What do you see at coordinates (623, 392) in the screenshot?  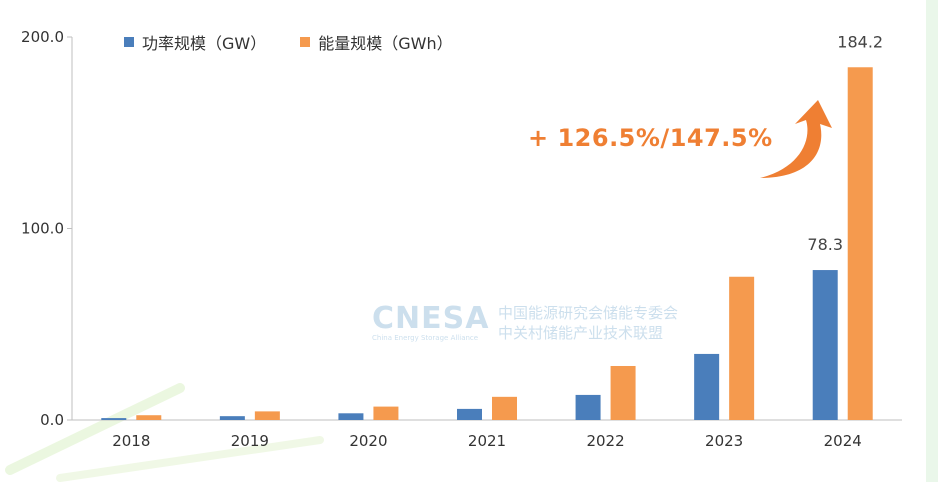 I see `bar-energy-2022` at bounding box center [623, 392].